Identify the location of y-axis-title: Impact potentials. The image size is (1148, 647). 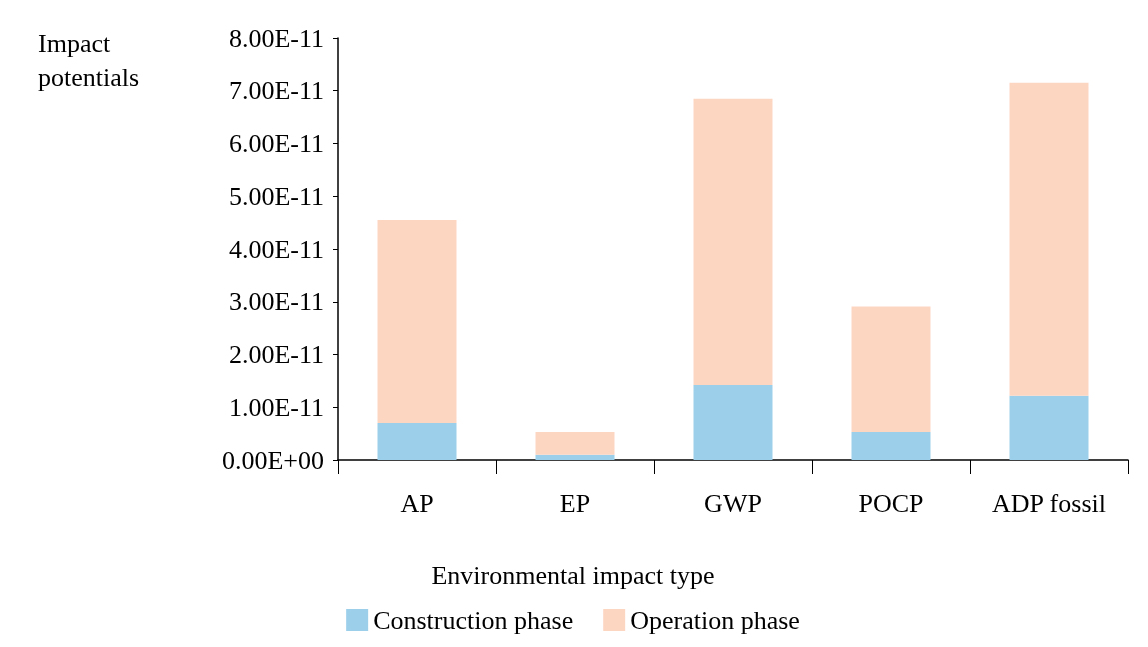
(89, 60).